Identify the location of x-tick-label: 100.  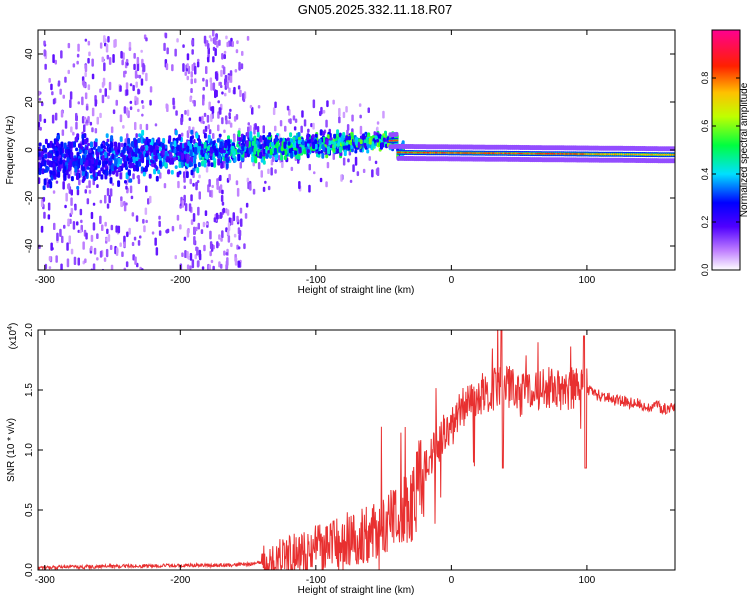
(587, 280).